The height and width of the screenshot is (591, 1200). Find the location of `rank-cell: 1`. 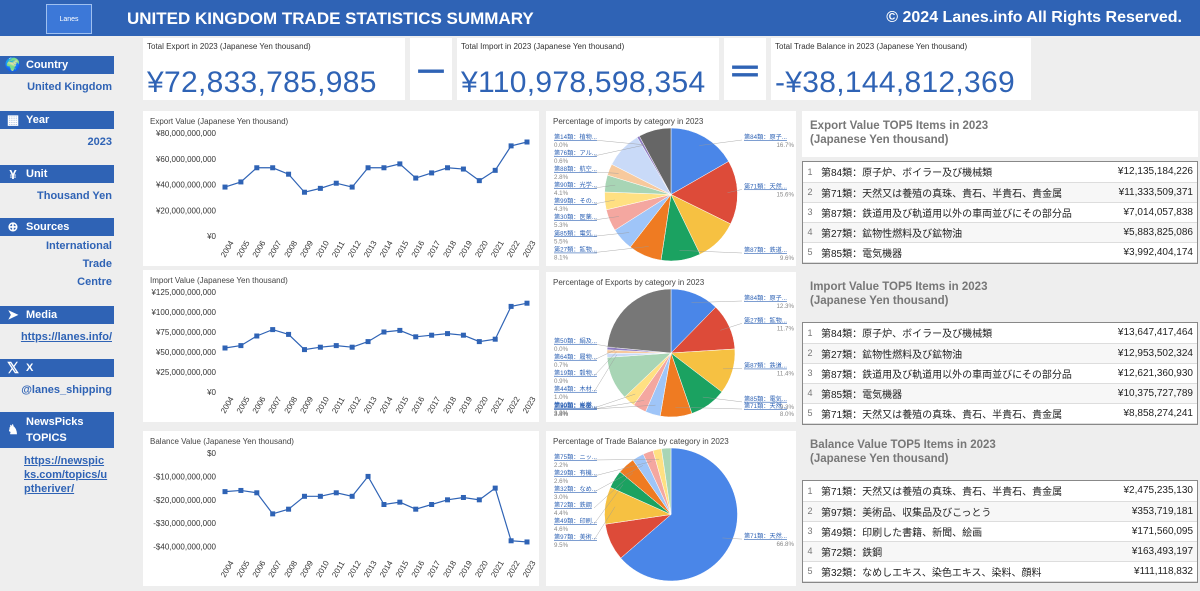

rank-cell: 1 is located at coordinates (810, 491).